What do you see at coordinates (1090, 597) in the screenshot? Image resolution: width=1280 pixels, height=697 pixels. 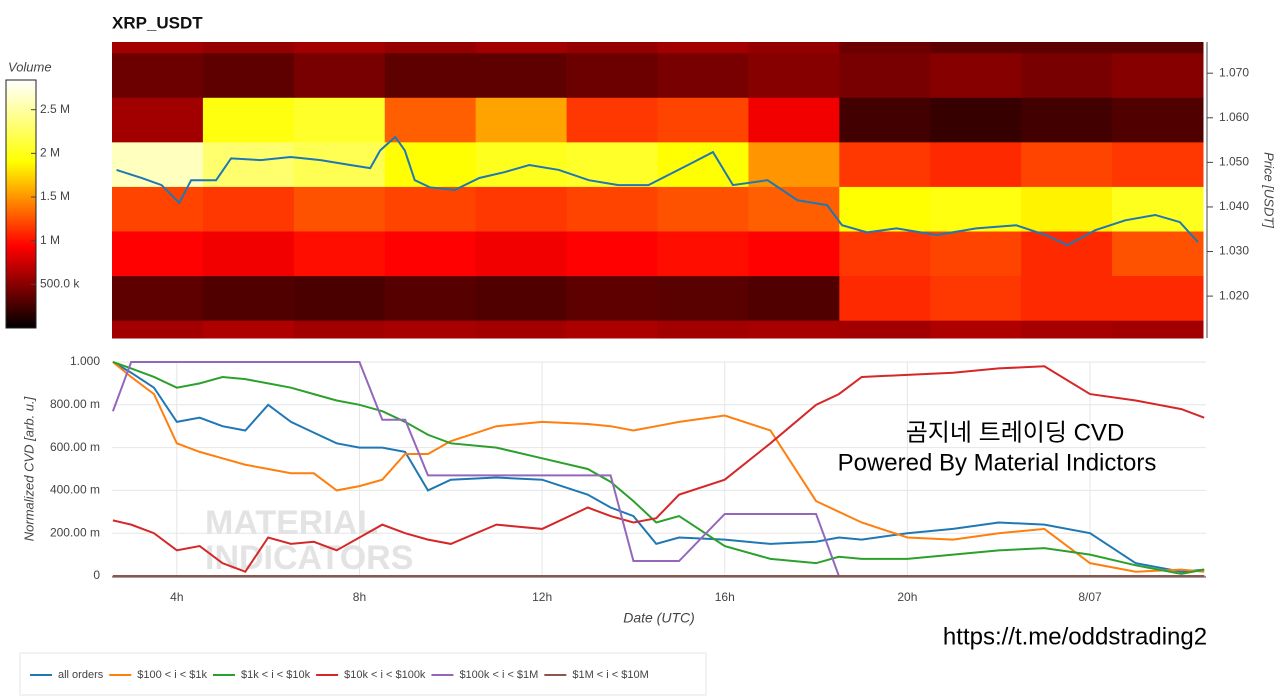 I see `x-tick-label: 8/07` at bounding box center [1090, 597].